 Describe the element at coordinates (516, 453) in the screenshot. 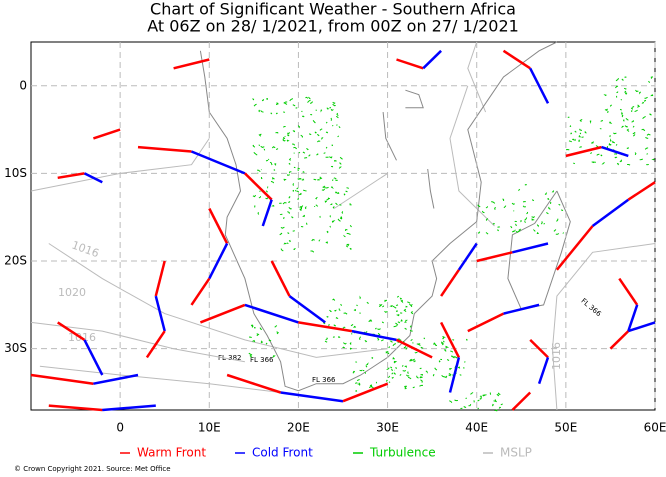

I see `legend-label: MSLP` at that location.